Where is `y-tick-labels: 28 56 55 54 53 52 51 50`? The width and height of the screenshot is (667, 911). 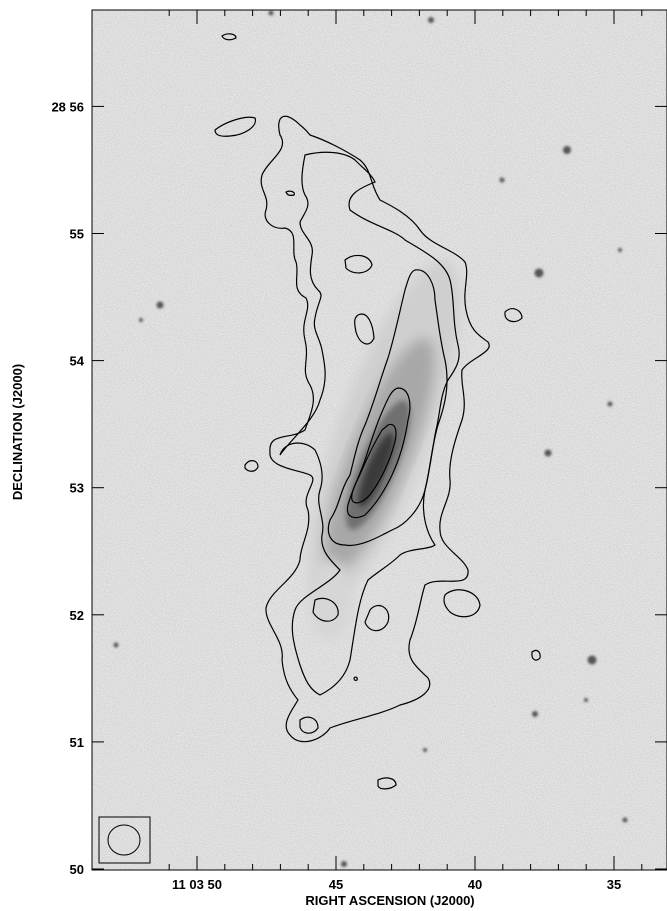 y-tick-labels: 28 56 55 54 53 52 51 50 is located at coordinates (67, 488).